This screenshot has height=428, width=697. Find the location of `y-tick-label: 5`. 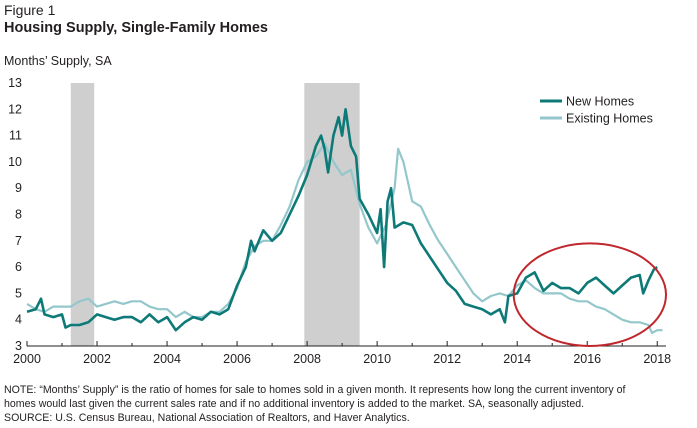

y-tick-label: 5 is located at coordinates (18, 293).